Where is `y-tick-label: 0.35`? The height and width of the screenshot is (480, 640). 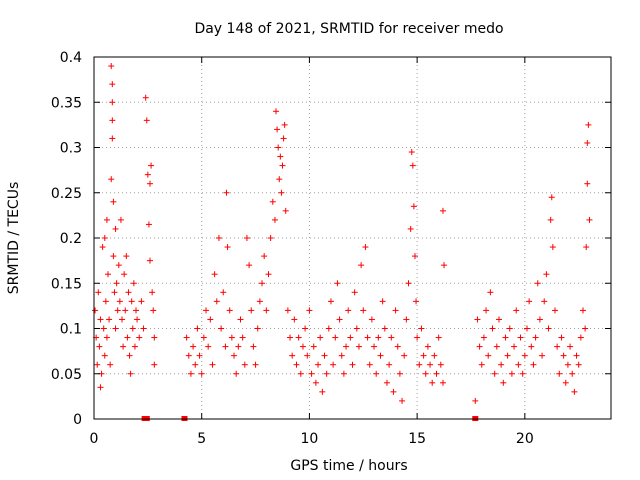
y-tick-label: 0.35 is located at coordinates (66, 103).